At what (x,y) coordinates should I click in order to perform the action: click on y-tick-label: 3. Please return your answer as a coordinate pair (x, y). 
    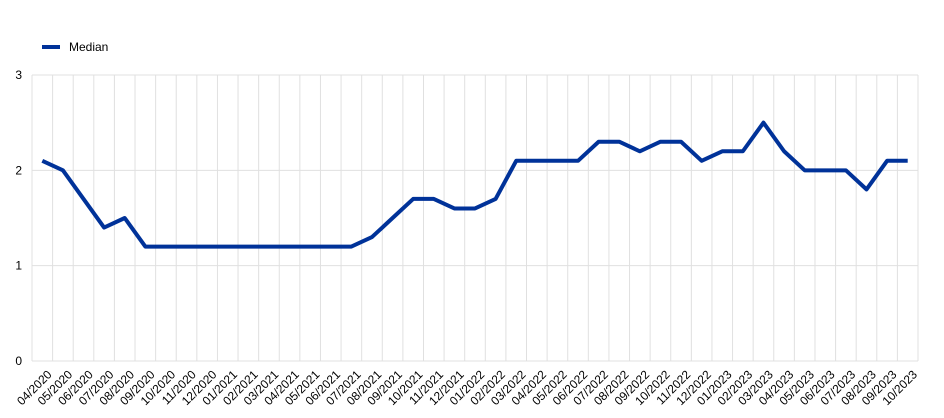
    Looking at the image, I should click on (18, 75).